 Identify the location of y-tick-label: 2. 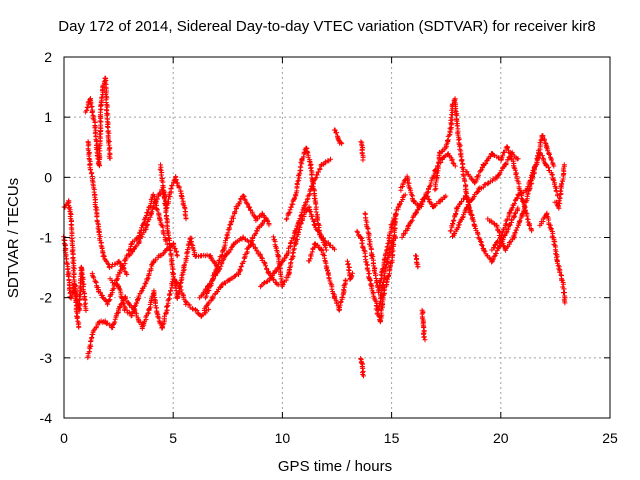
(48, 57).